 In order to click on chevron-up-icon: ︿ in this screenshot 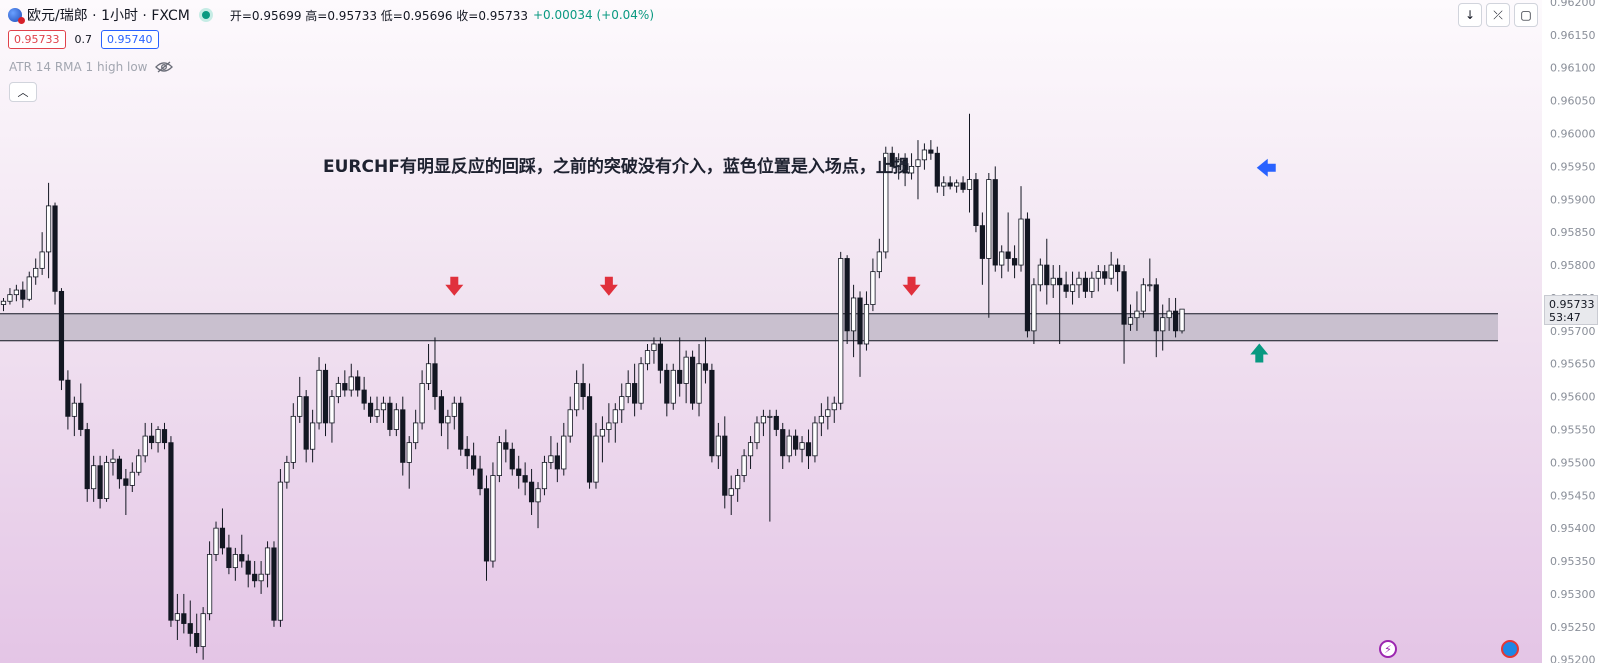, I will do `click(23, 92)`.